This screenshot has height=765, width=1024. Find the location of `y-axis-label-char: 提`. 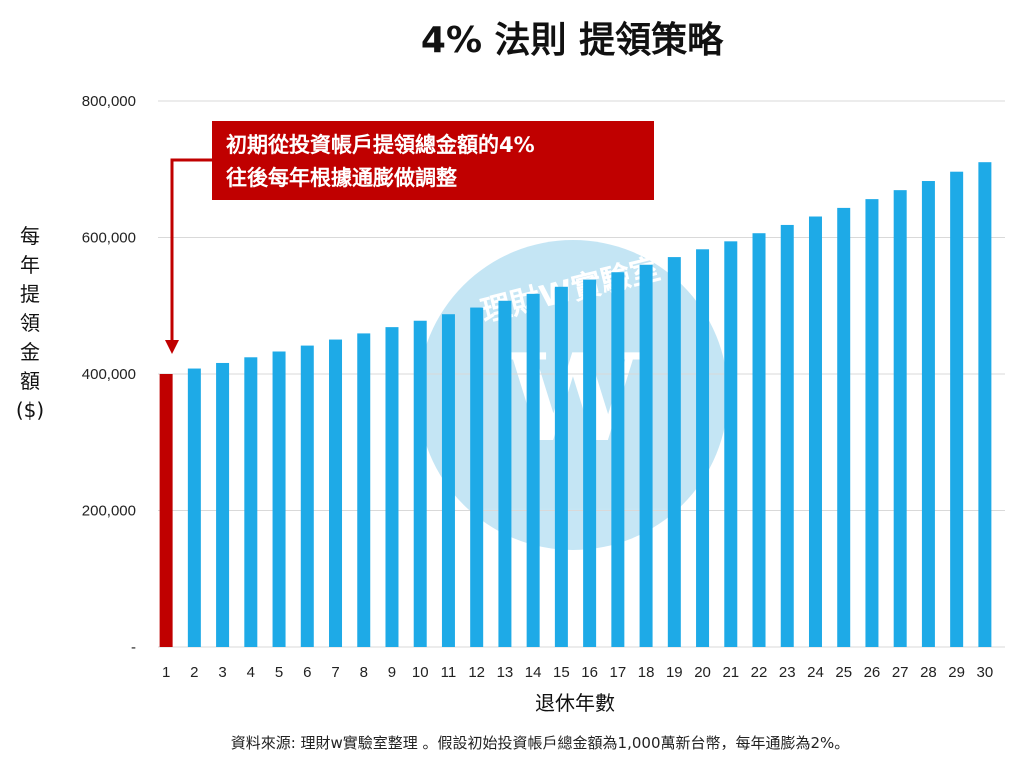

y-axis-label-char: 提 is located at coordinates (30, 294).